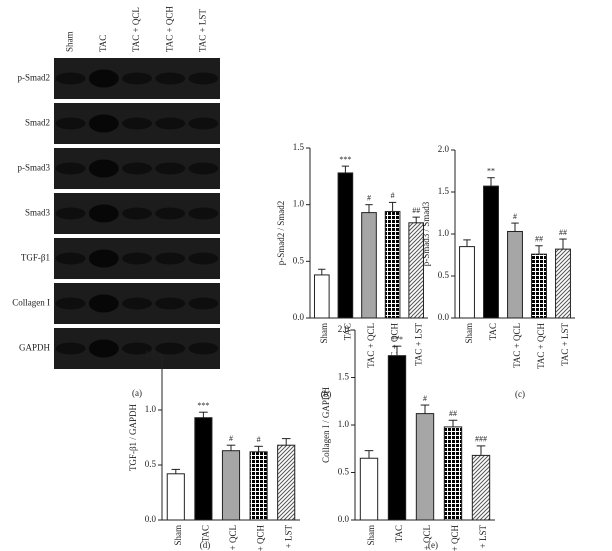 The image size is (612, 551). I want to click on row-label: p-Smad3, so click(34, 168).